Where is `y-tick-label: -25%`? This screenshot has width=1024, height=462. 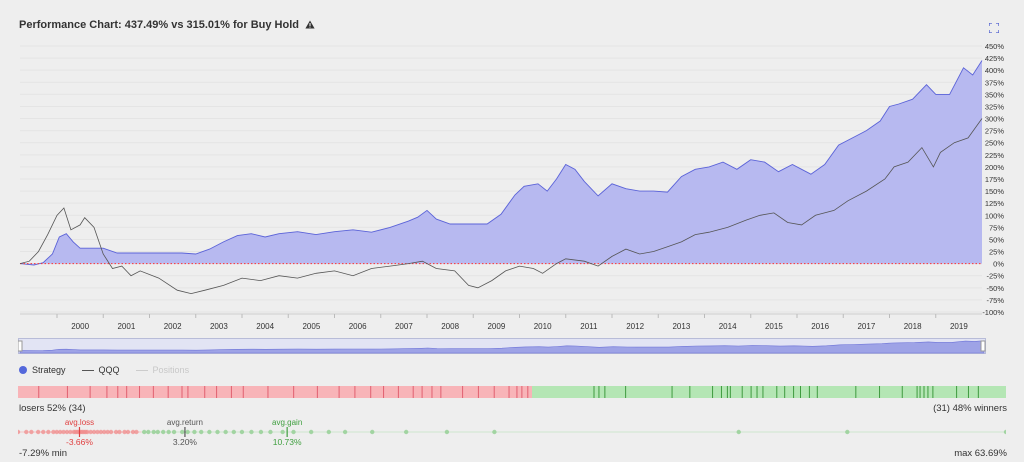 y-tick-label: -25% is located at coordinates (995, 276).